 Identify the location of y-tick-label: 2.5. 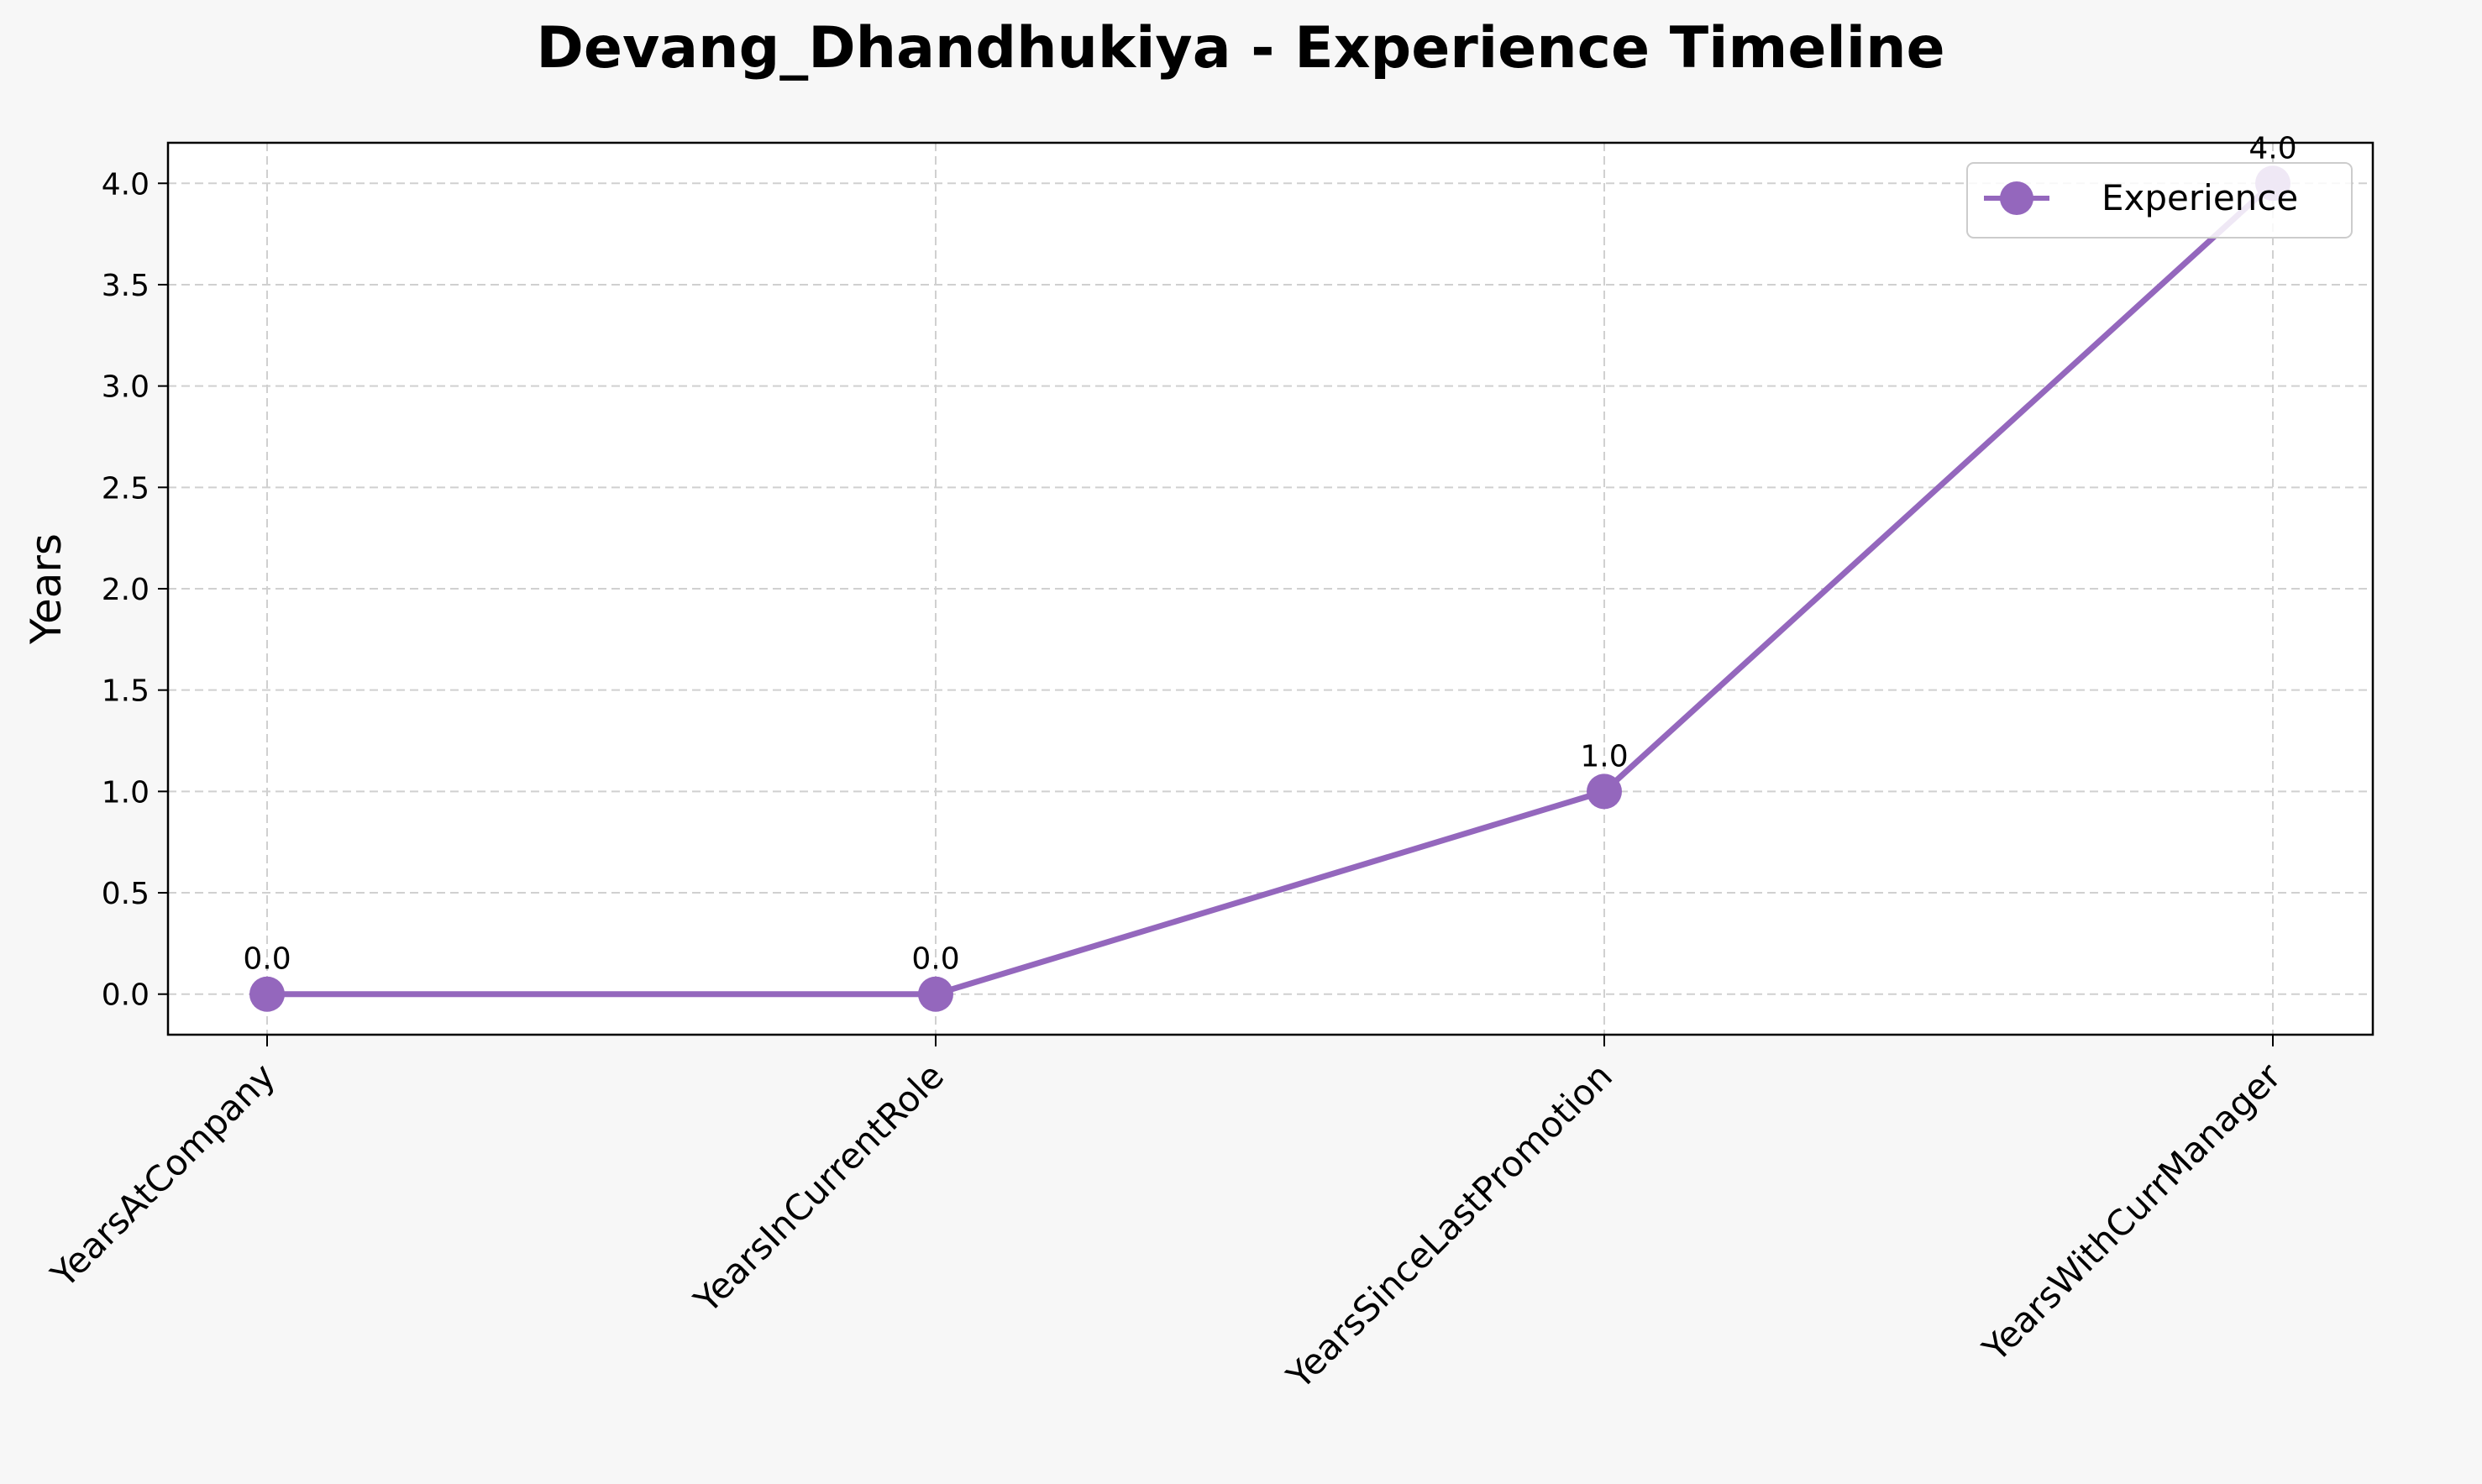
(126, 488).